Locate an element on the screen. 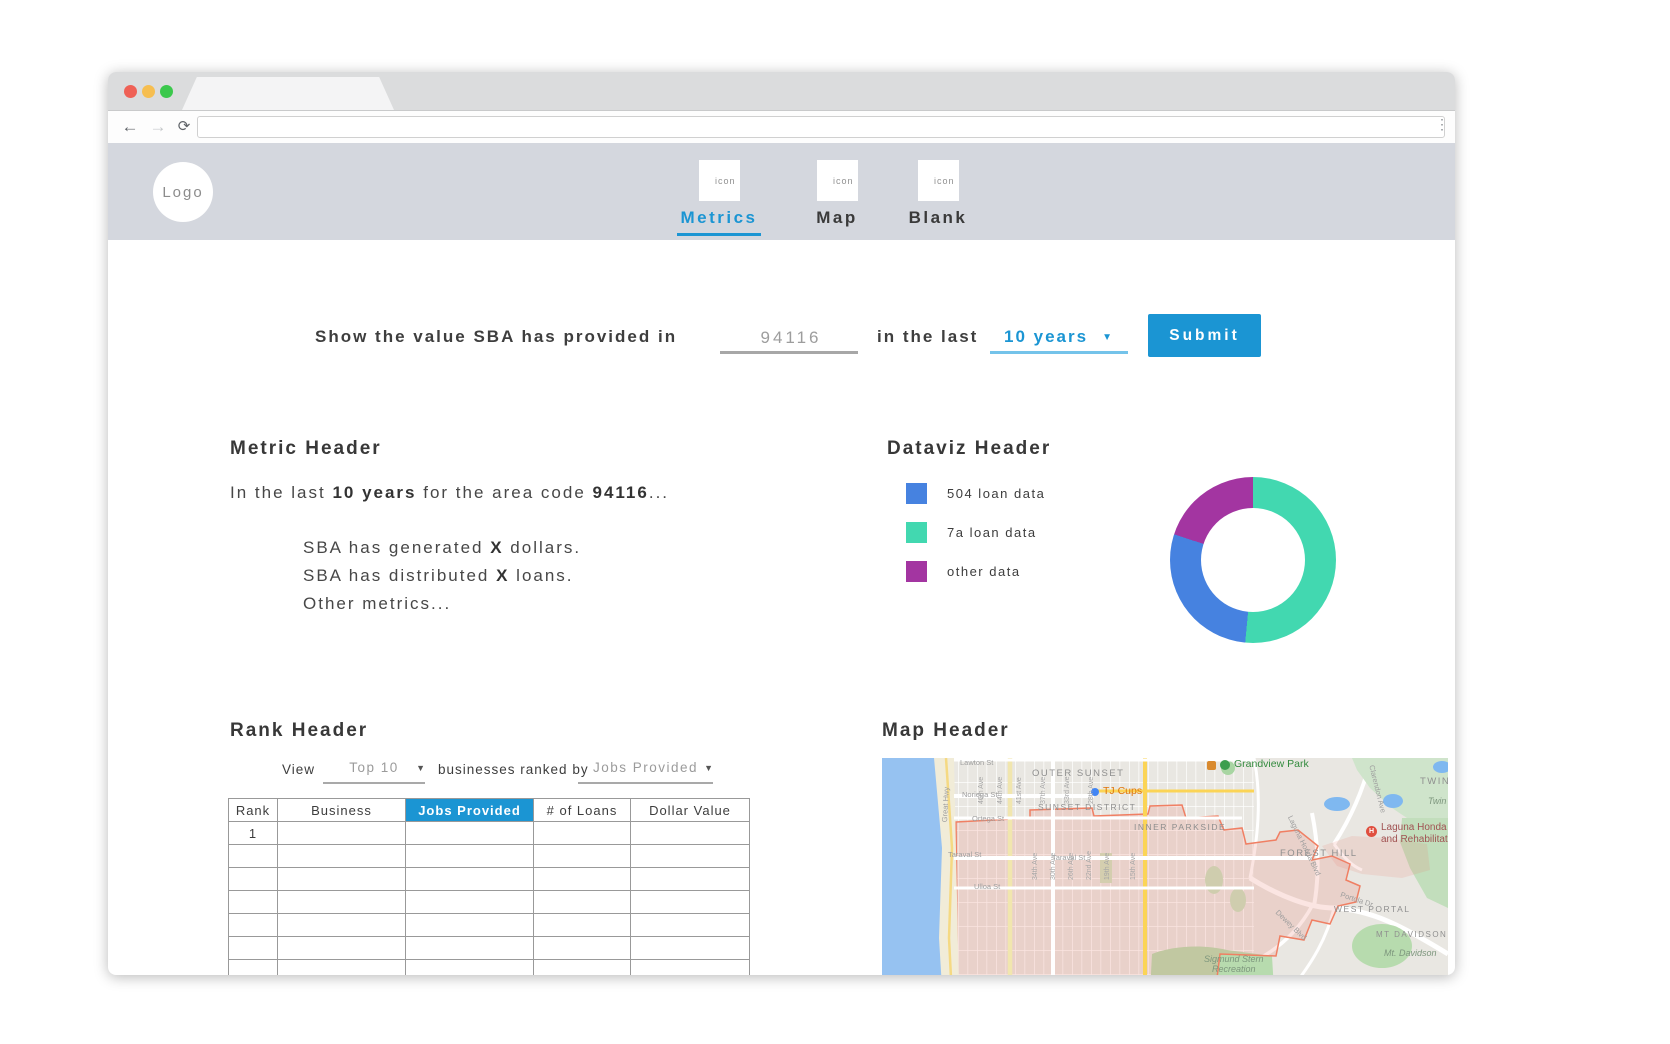 Image resolution: width=1670 pixels, height=1044 pixels. map-label-stern-1: Sigmund Stern is located at coordinates (1234, 959).